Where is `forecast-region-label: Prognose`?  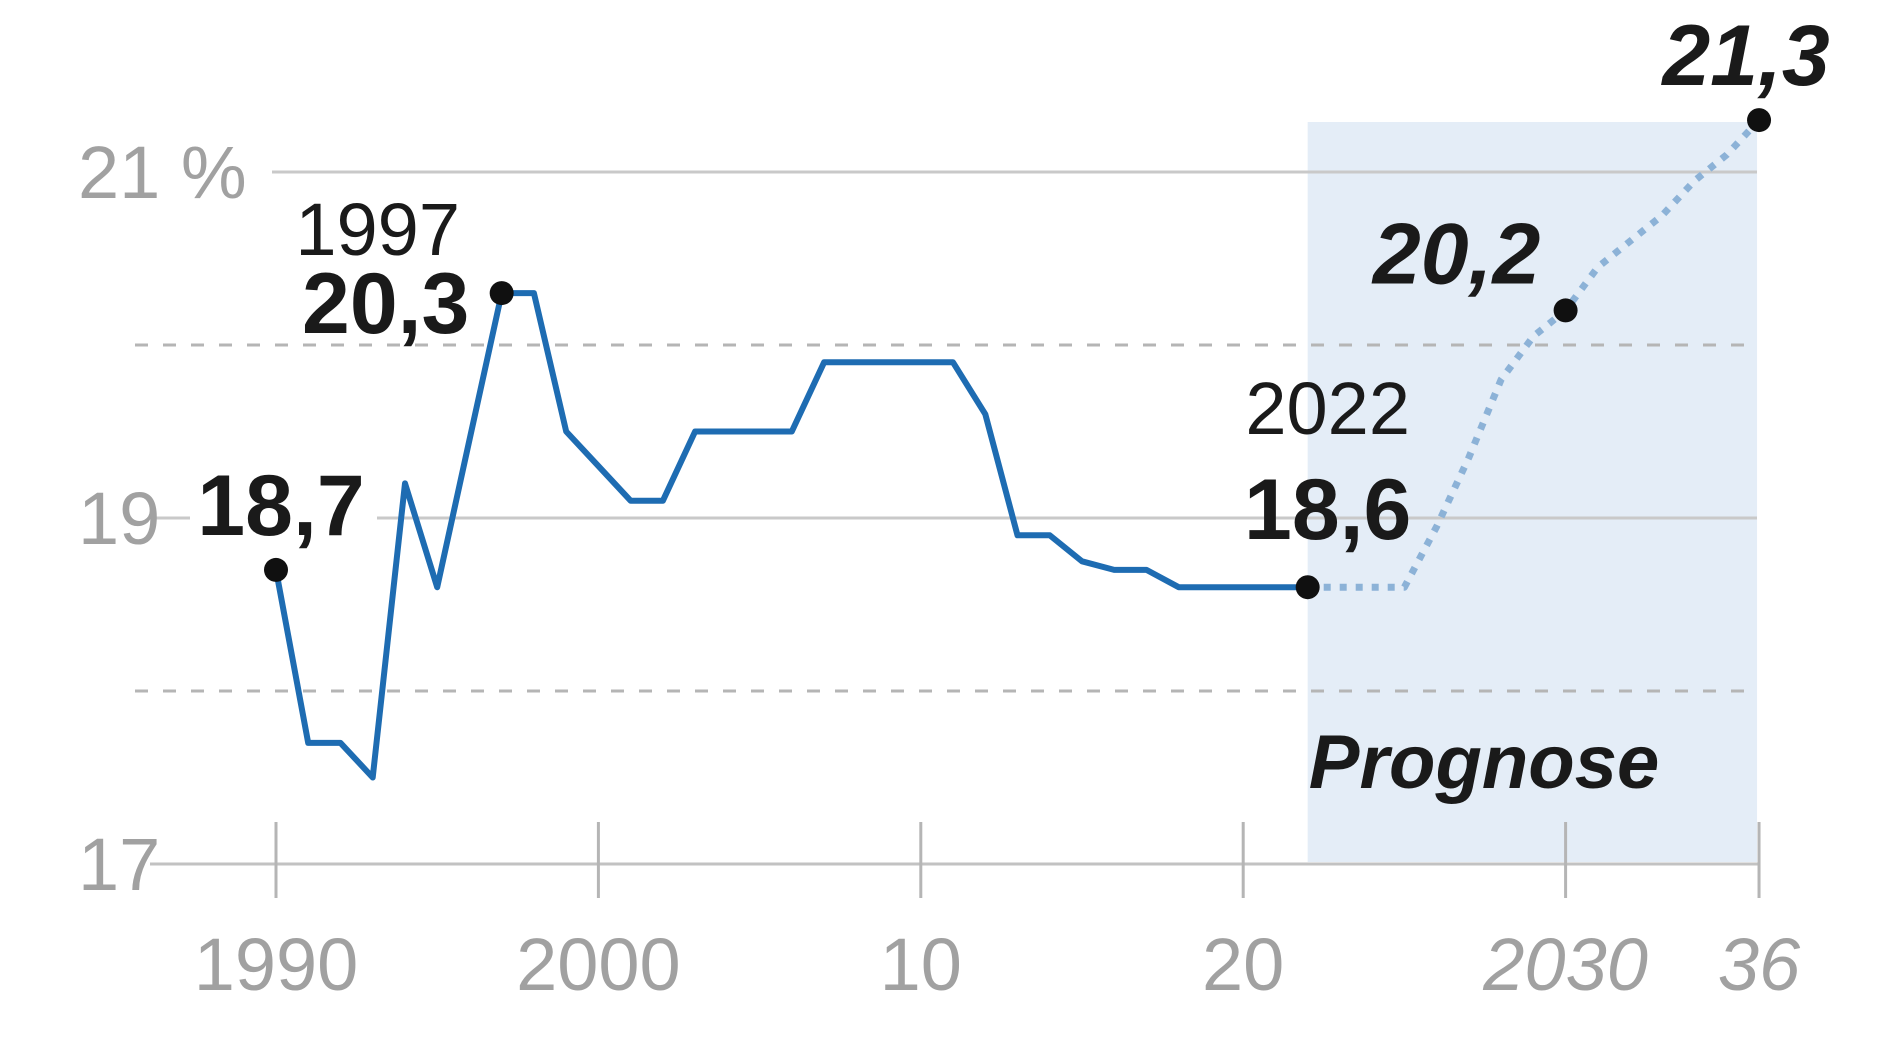
forecast-region-label: Prognose is located at coordinates (1484, 762).